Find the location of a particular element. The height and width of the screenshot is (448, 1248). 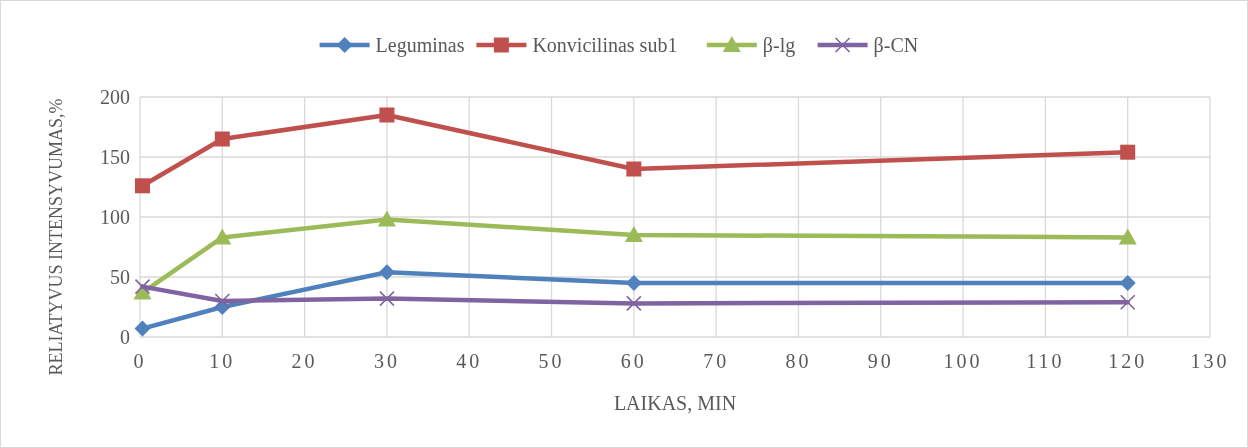

x-tick-label: 20 is located at coordinates (304, 361).